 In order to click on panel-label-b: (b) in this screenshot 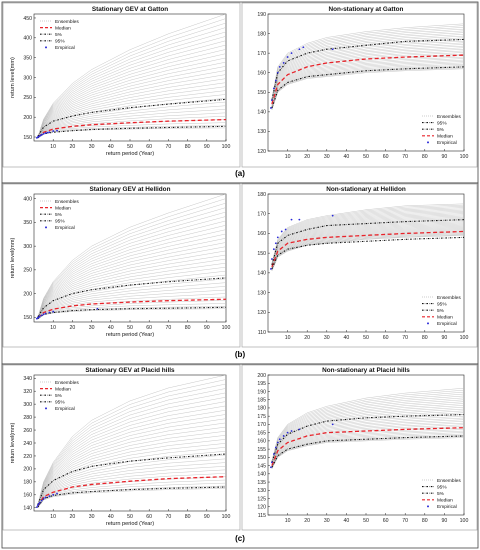, I will do `click(240, 354)`.